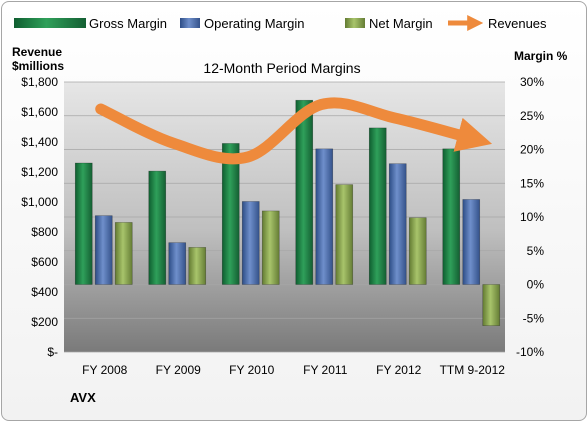 This screenshot has height=422, width=588. Describe the element at coordinates (39, 82) in the screenshot. I see `y-left-tick-label: $1,800` at that location.